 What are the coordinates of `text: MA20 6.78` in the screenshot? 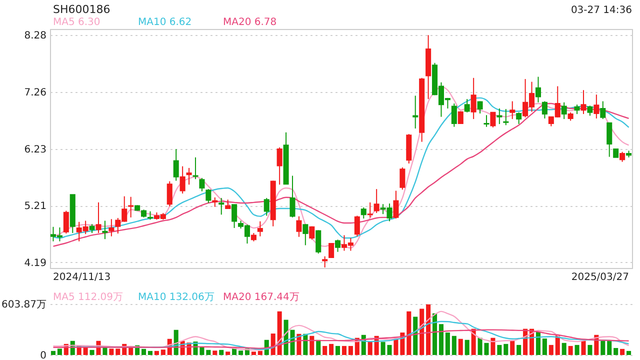 It's located at (250, 22).